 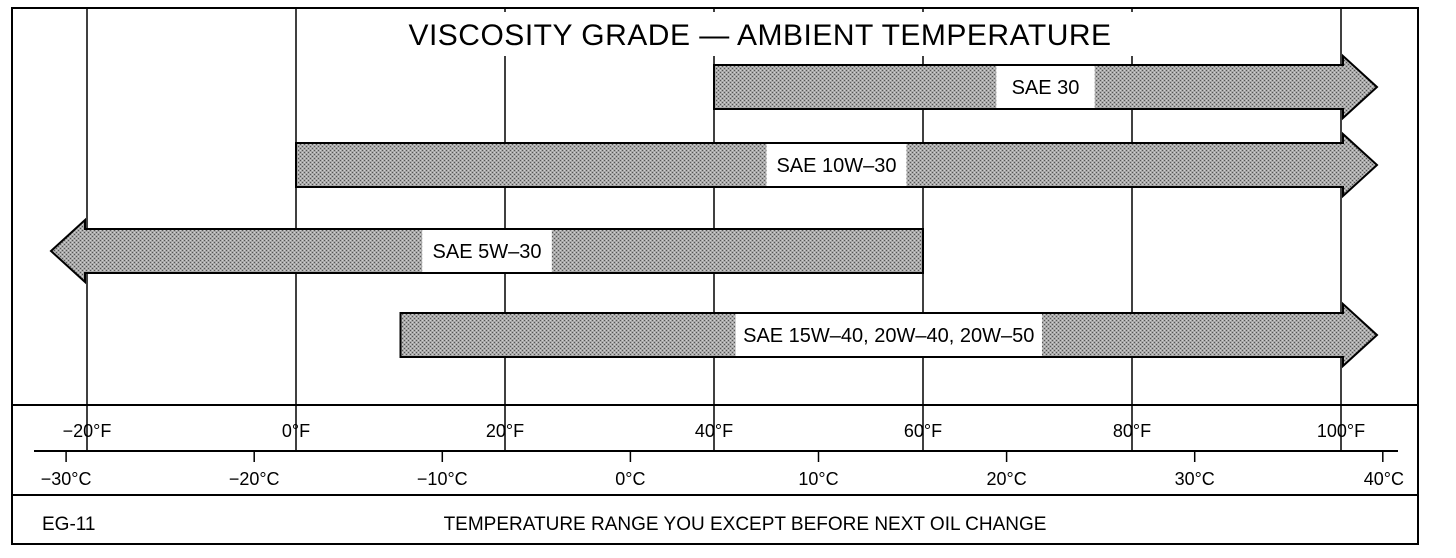 I want to click on bar-label-2: SAE 5W–30, so click(x=487, y=252).